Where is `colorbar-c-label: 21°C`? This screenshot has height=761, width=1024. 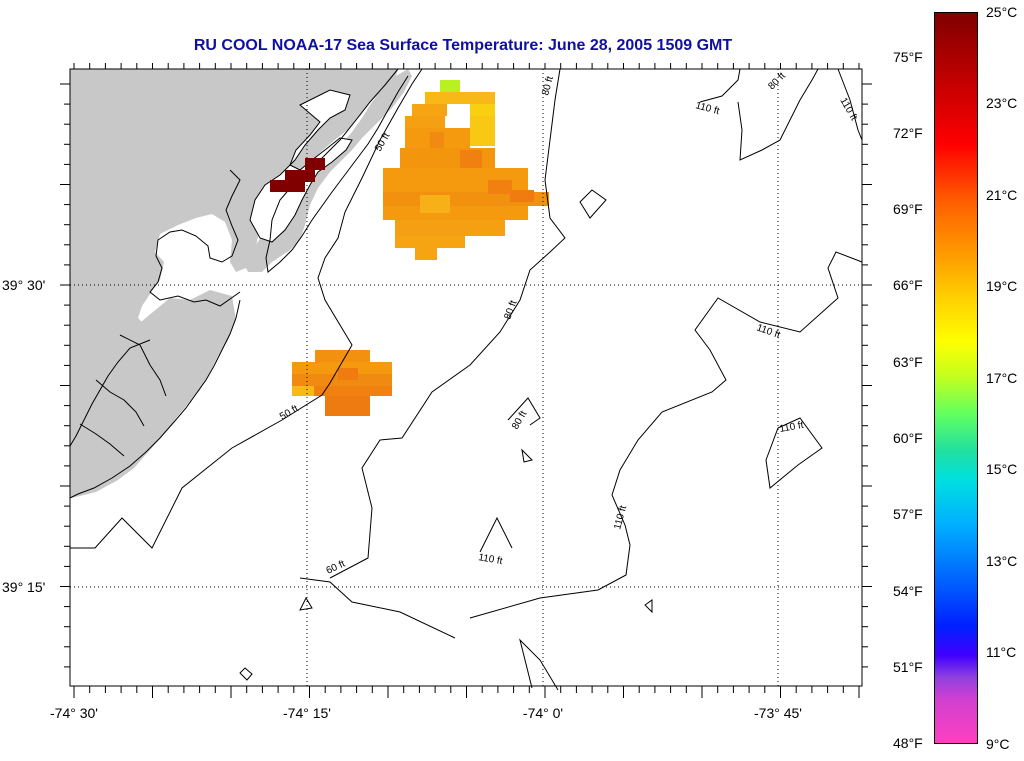
colorbar-c-label: 21°C is located at coordinates (1002, 195).